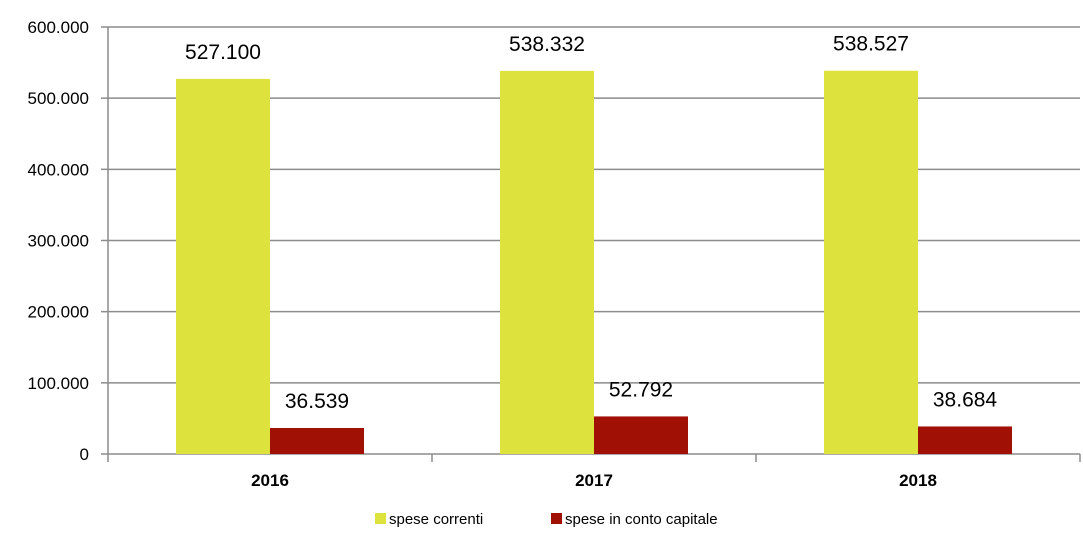 This screenshot has height=539, width=1083. Describe the element at coordinates (594, 480) in the screenshot. I see `x-tick-label: 2017` at that location.